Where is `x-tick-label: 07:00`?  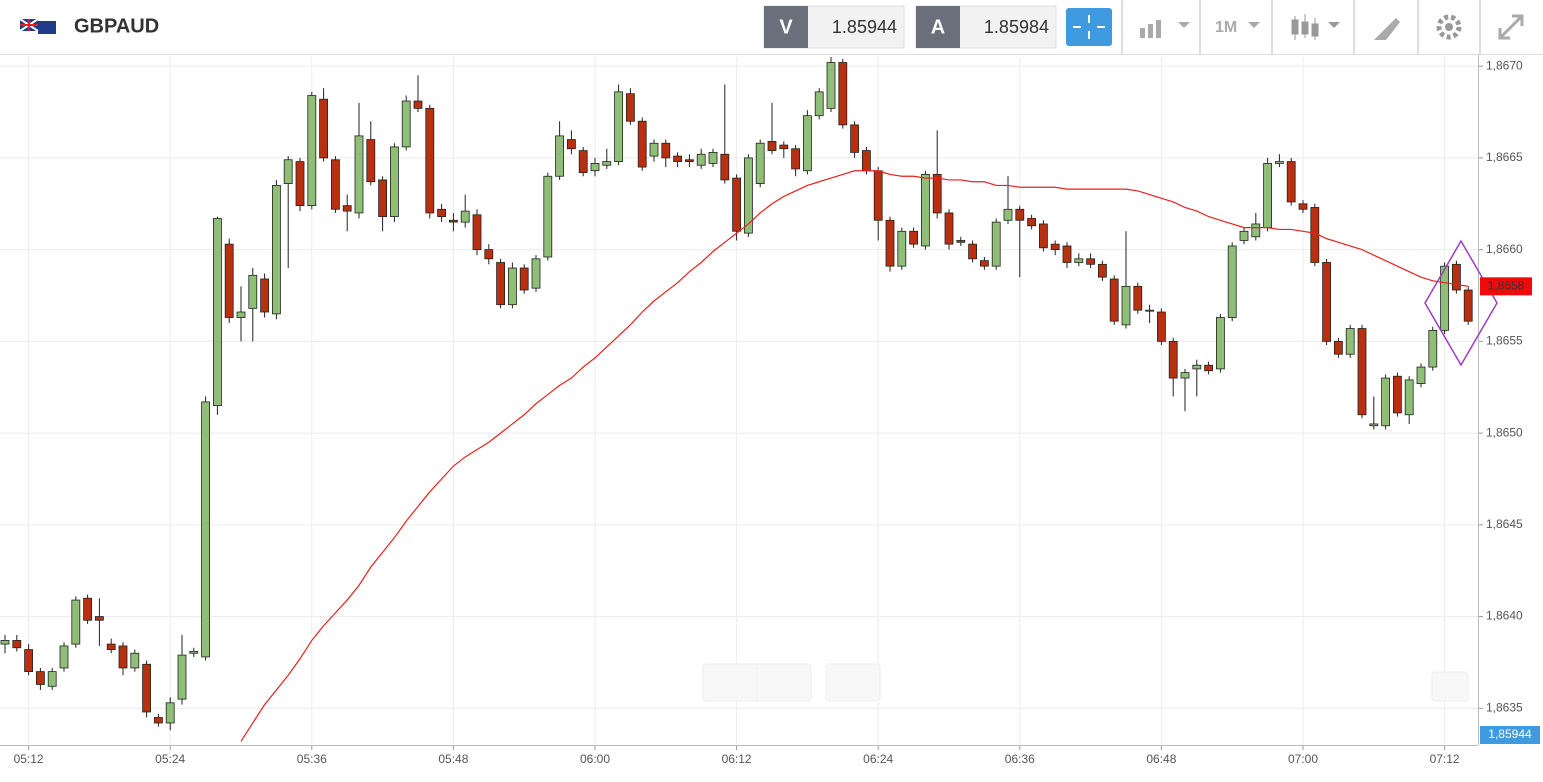 x-tick-label: 07:00 is located at coordinates (1303, 759).